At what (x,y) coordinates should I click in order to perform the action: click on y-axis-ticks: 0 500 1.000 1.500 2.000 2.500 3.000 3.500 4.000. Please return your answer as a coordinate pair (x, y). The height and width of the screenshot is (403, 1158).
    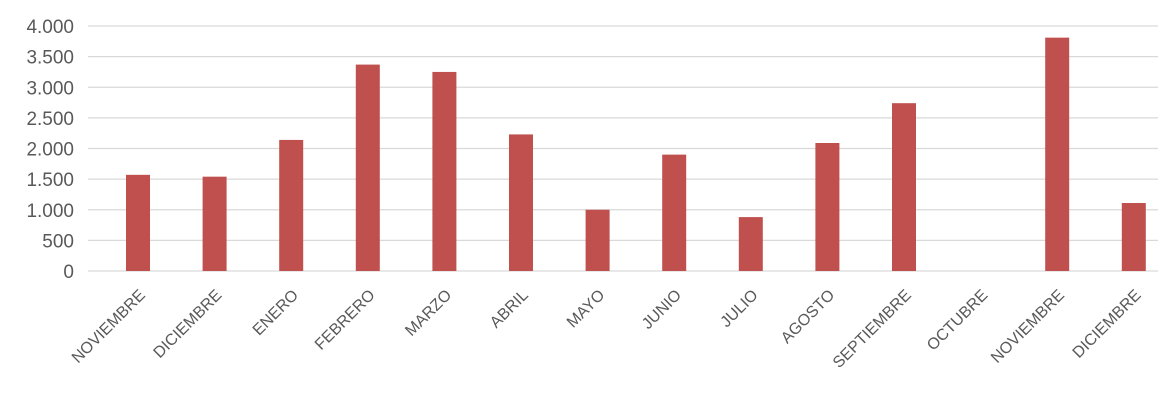
    Looking at the image, I should click on (50, 150).